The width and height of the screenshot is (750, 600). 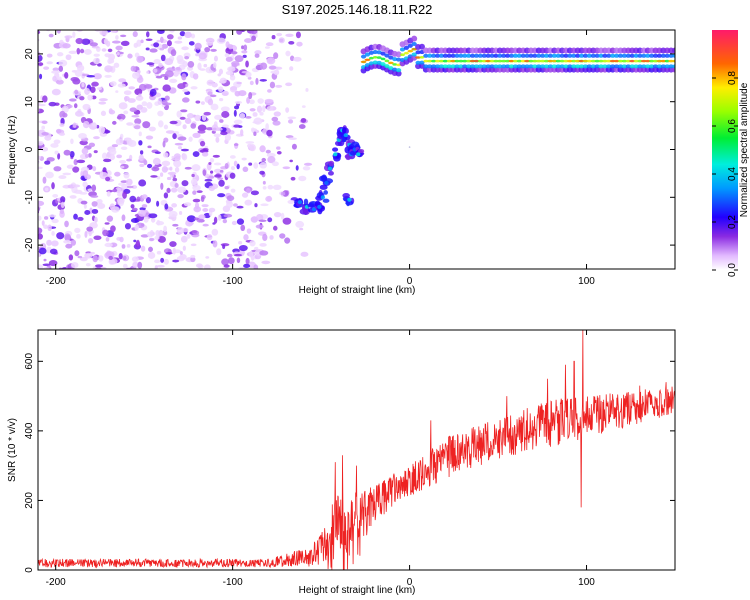 What do you see at coordinates (732, 222) in the screenshot?
I see `colorbar-tick-label: 0.2` at bounding box center [732, 222].